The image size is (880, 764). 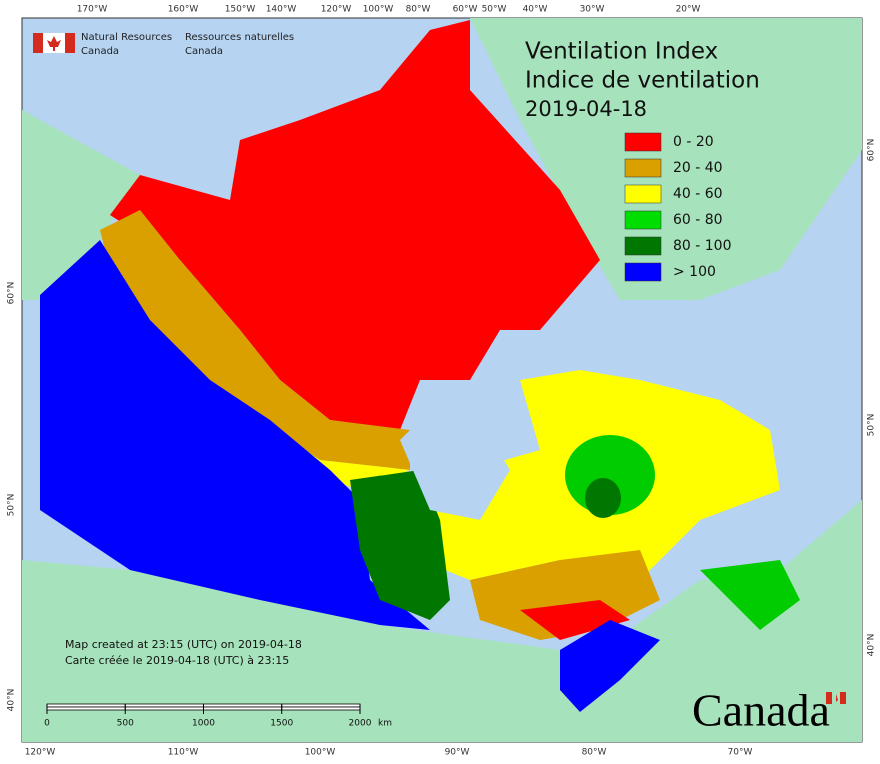 I want to click on graticule-top: 40°W, so click(x=535, y=10).